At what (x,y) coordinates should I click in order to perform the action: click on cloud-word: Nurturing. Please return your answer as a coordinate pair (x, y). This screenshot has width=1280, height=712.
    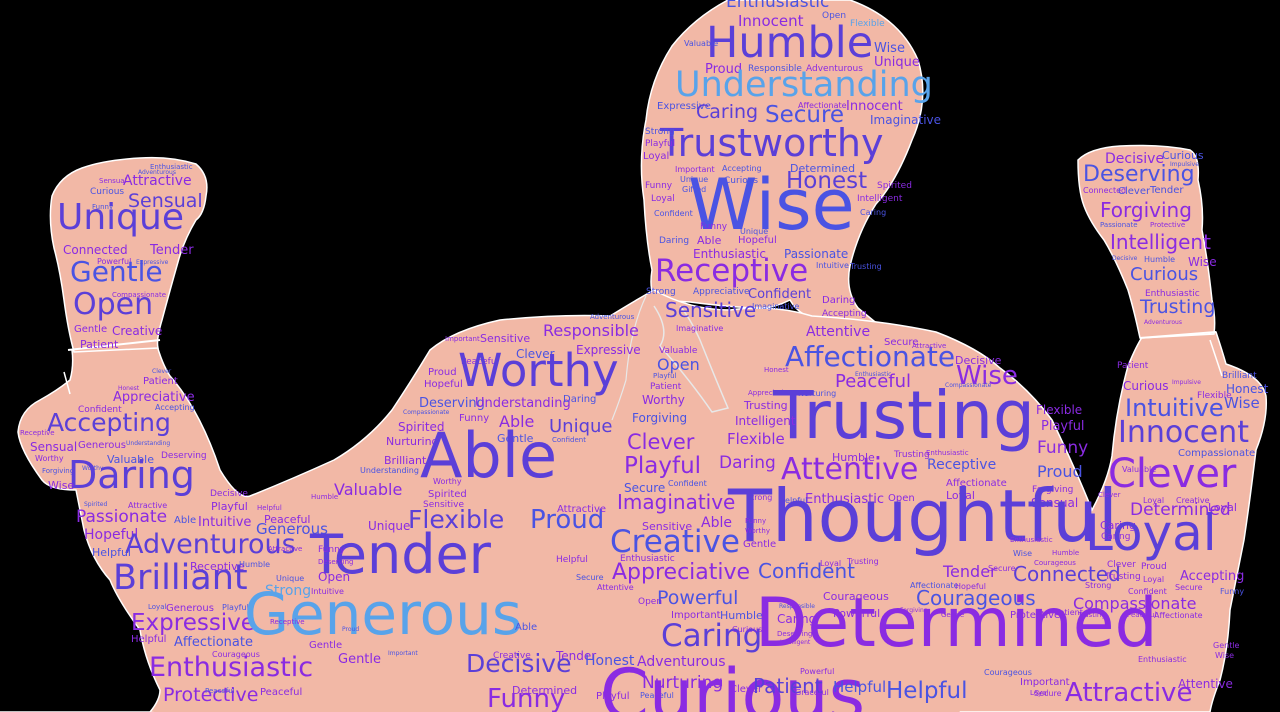
    Looking at the image, I should click on (412, 441).